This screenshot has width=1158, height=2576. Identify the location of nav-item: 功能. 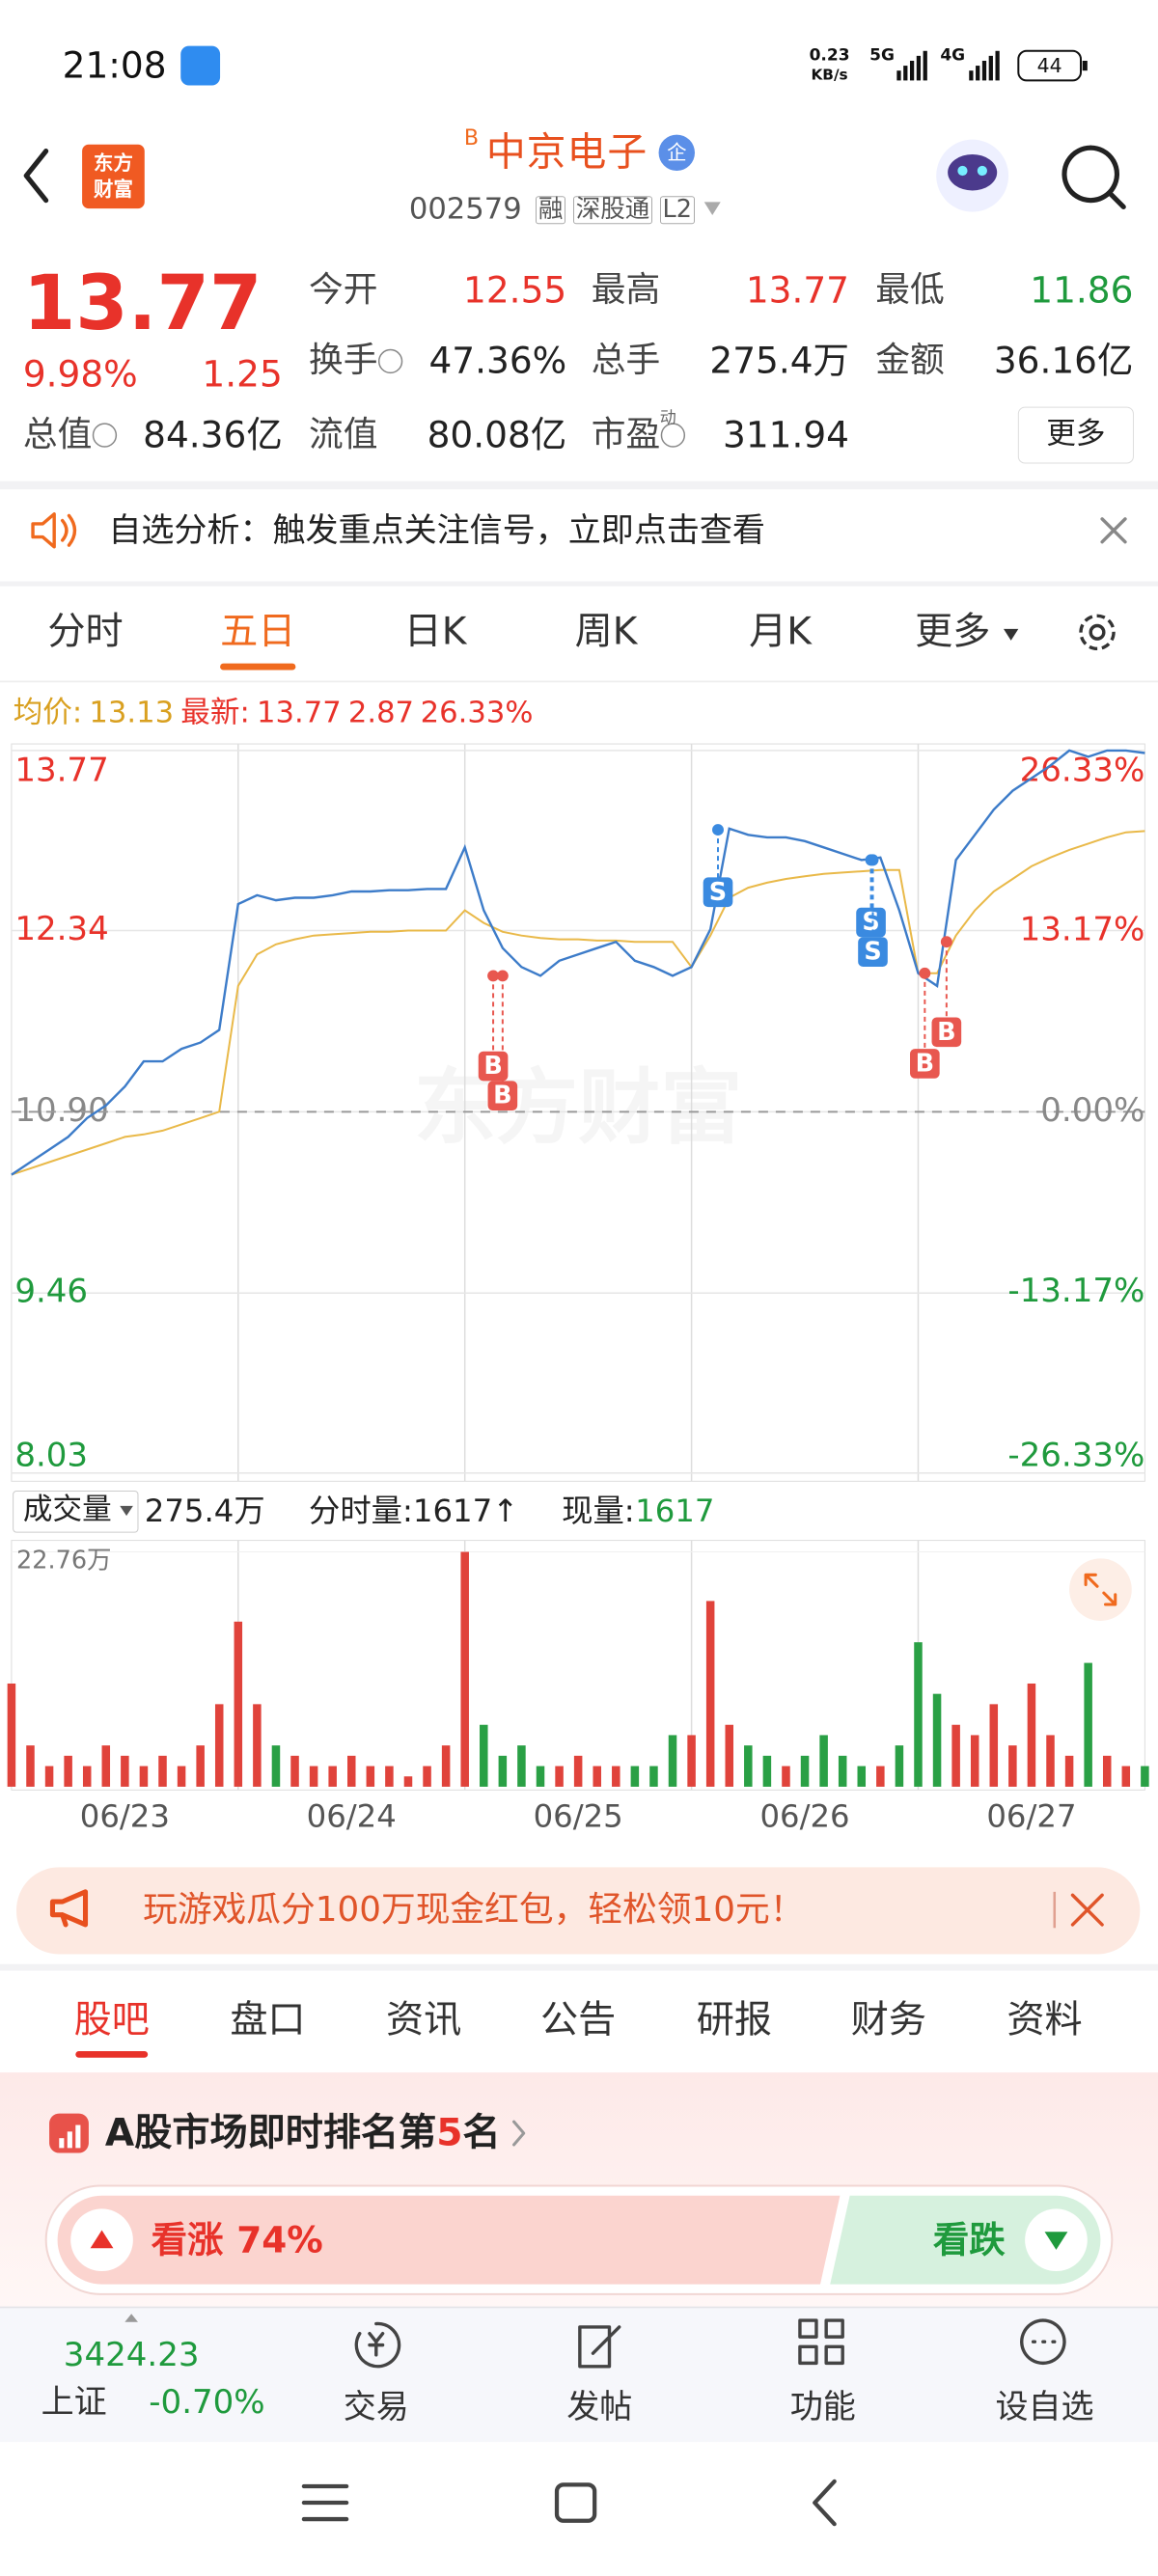
(822, 2407).